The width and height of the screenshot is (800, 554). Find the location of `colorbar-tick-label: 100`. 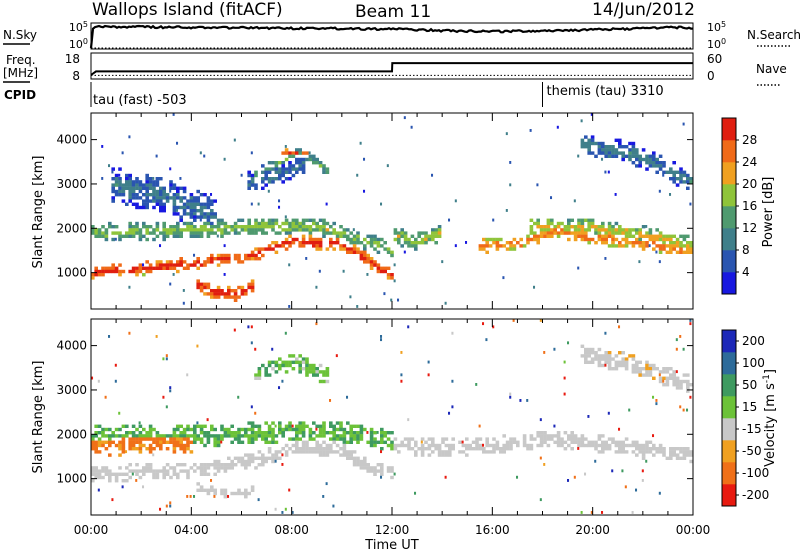

colorbar-tick-label: 100 is located at coordinates (753, 363).